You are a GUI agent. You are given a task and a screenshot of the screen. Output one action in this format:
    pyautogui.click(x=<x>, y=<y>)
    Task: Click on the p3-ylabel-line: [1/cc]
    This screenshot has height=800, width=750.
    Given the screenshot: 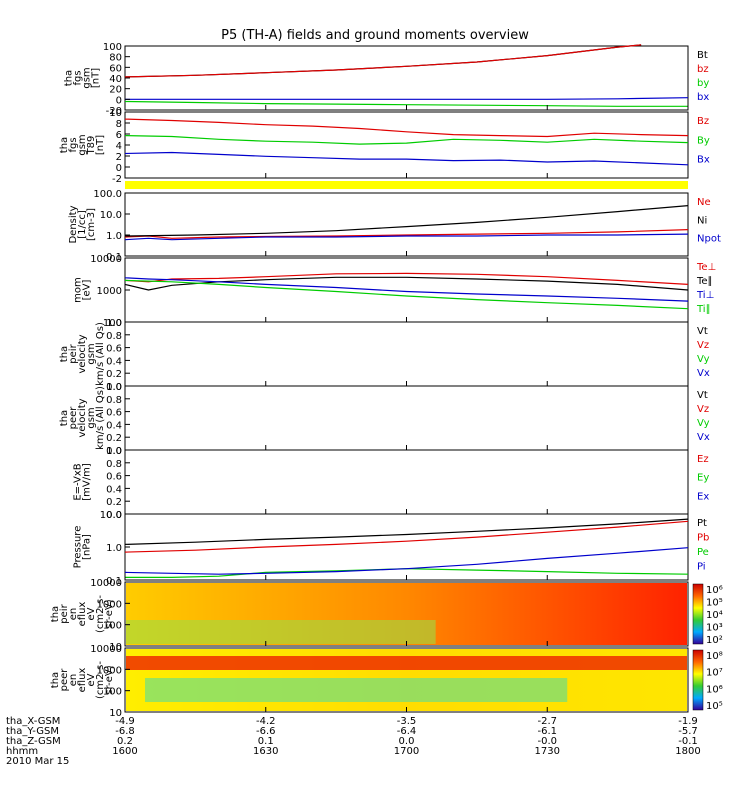 What is the action you would take?
    pyautogui.click(x=82, y=224)
    